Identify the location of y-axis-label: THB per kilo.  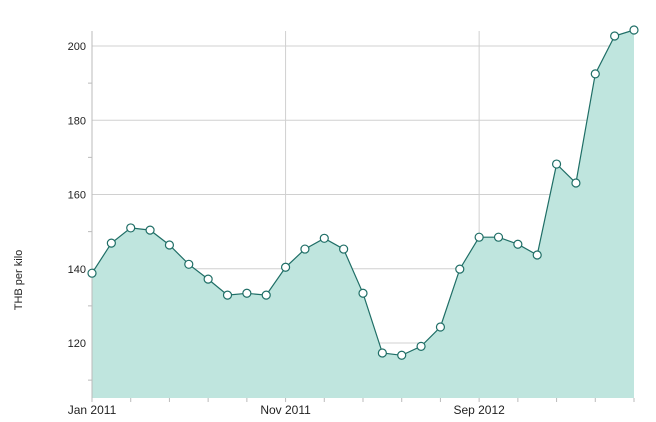
(19, 280).